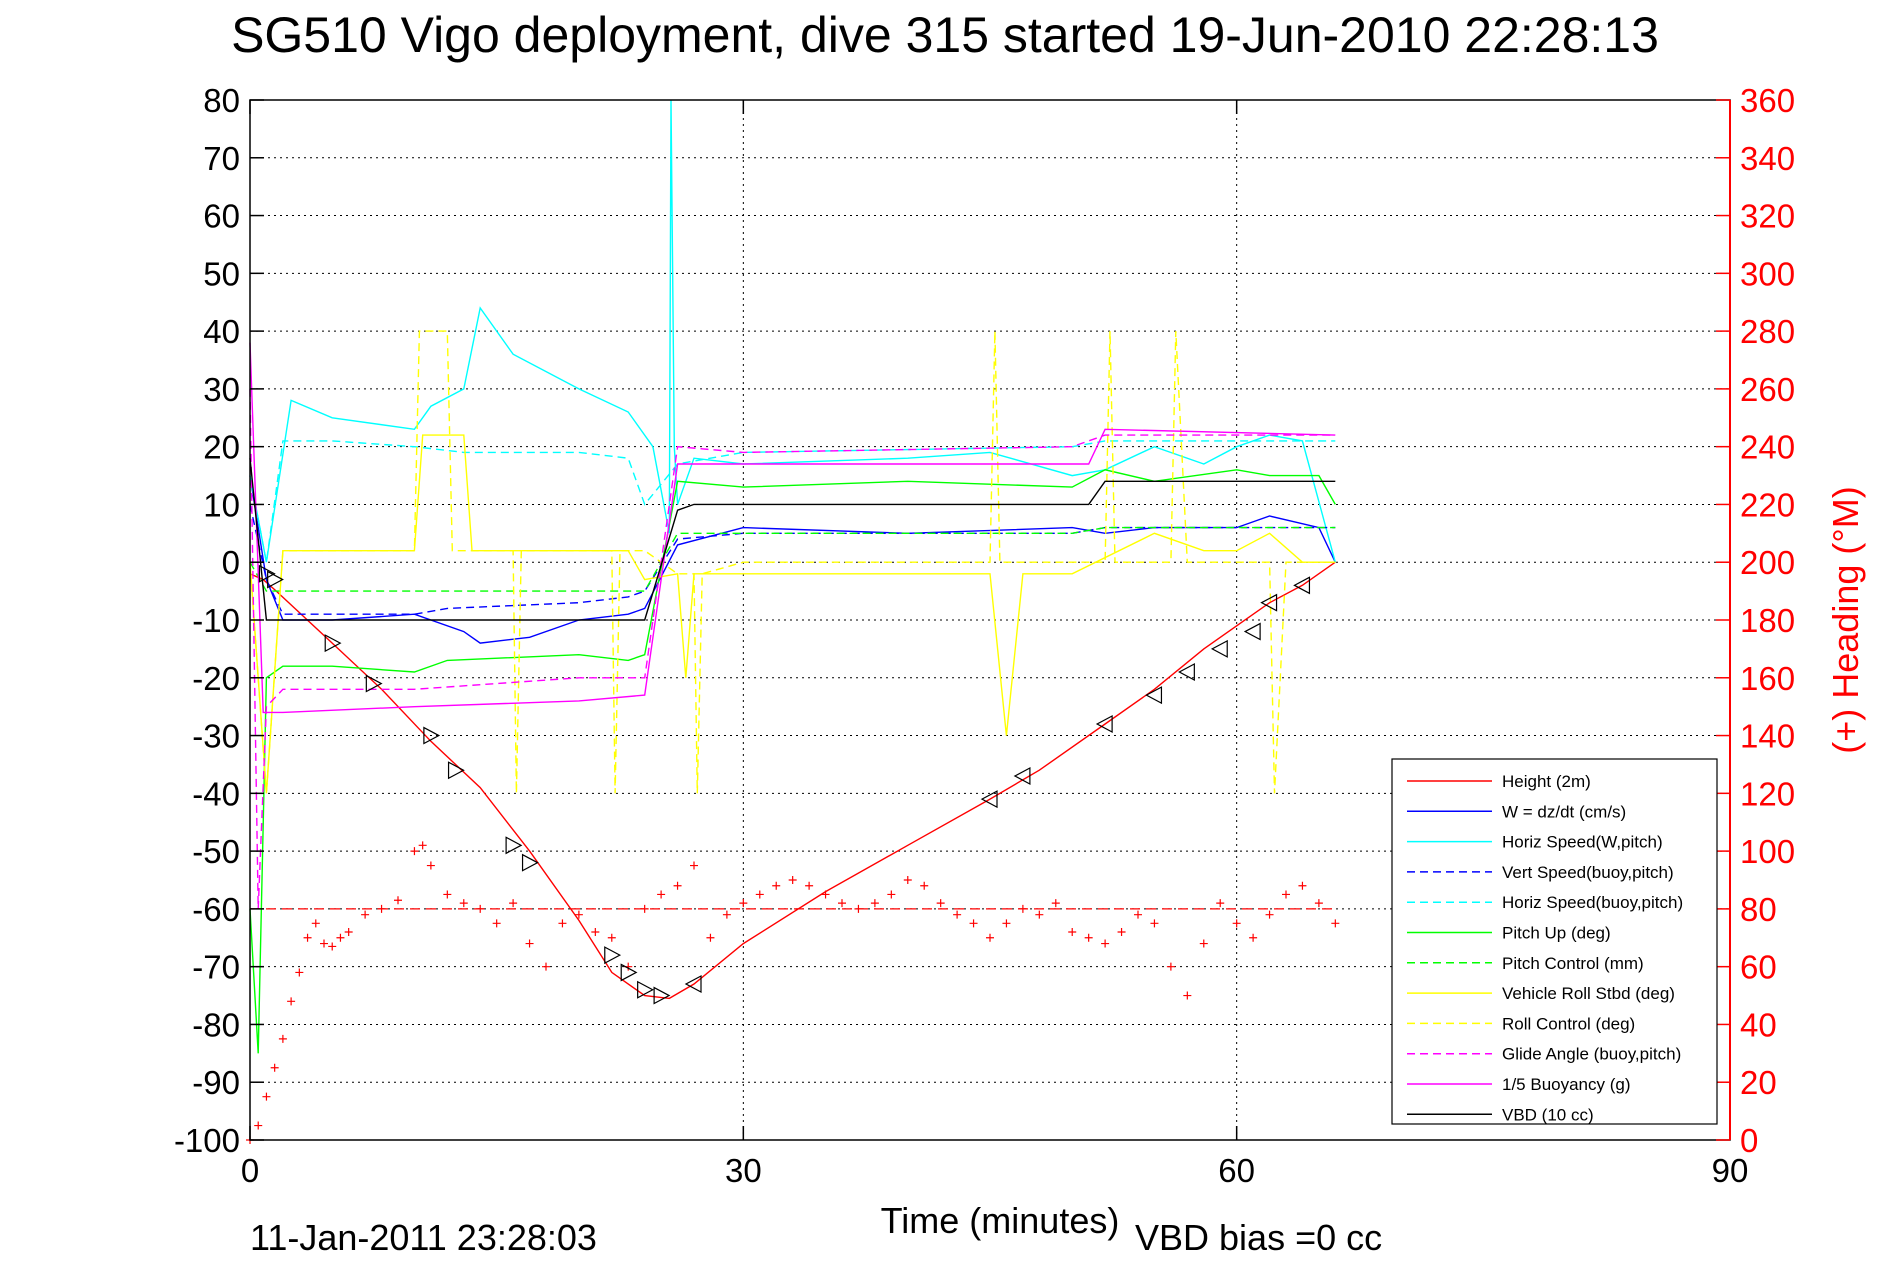 The height and width of the screenshot is (1262, 1891). Describe the element at coordinates (231, 562) in the screenshot. I see `y-tick-label: 0` at that location.